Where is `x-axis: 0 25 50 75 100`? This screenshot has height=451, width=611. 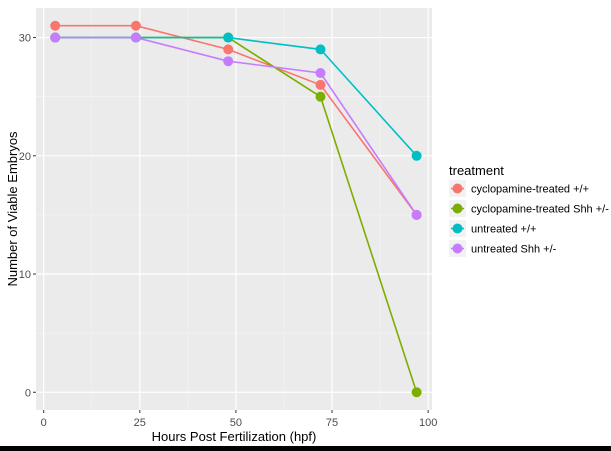
x-axis: 0 25 50 75 100 is located at coordinates (239, 419).